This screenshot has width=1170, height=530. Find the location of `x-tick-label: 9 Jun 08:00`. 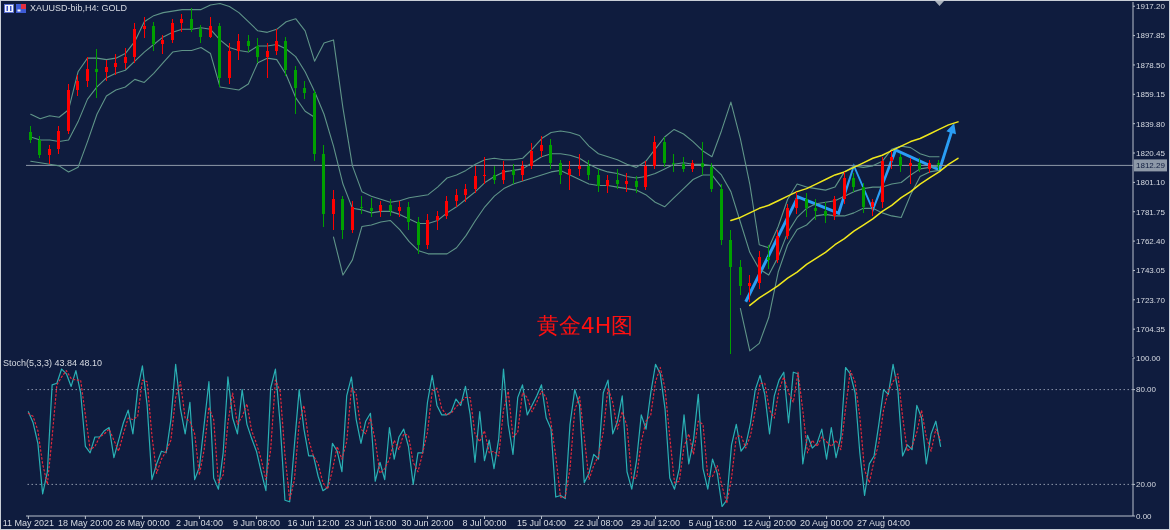

x-tick-label: 9 Jun 08:00 is located at coordinates (256, 522).